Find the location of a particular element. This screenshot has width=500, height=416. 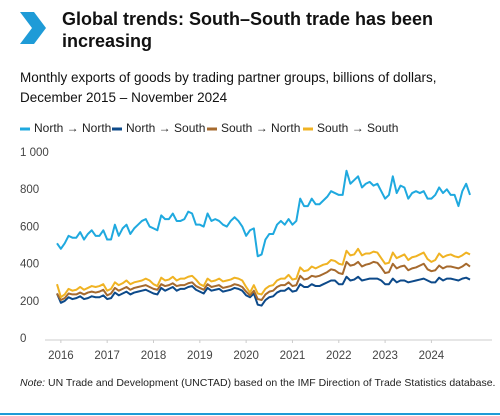

y-tick-label: 400 is located at coordinates (29, 265).